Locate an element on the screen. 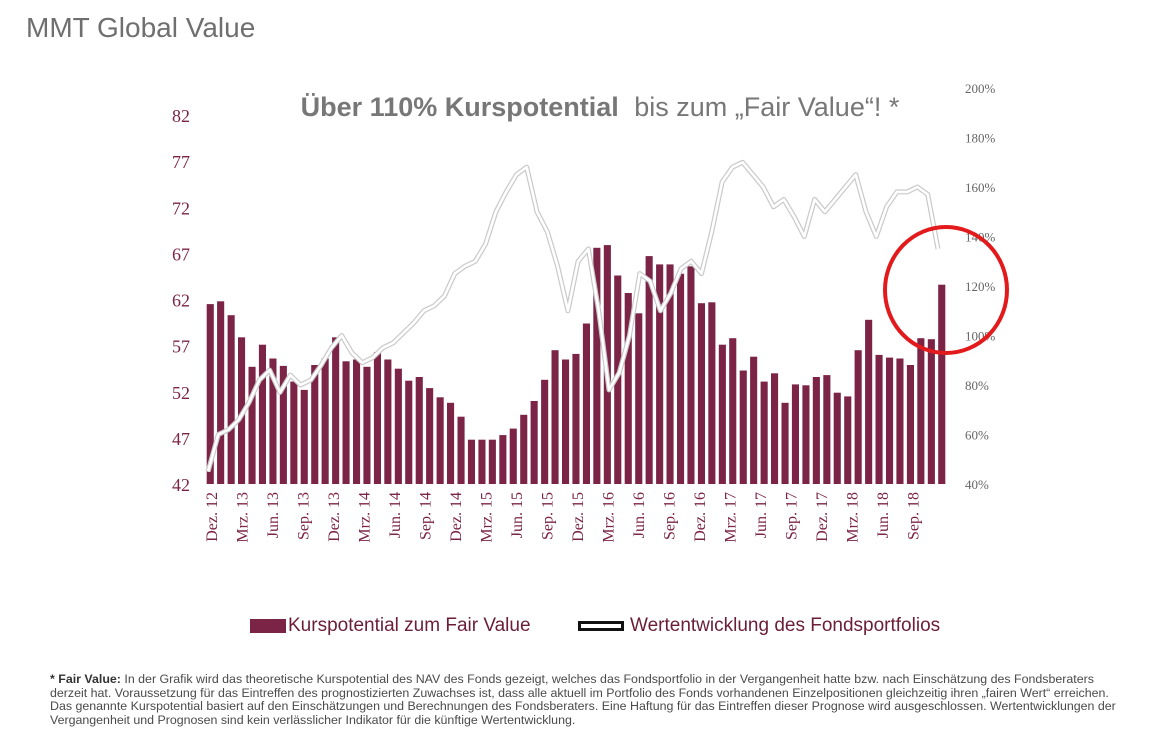 The width and height of the screenshot is (1158, 743). highlight-circle is located at coordinates (946, 290).